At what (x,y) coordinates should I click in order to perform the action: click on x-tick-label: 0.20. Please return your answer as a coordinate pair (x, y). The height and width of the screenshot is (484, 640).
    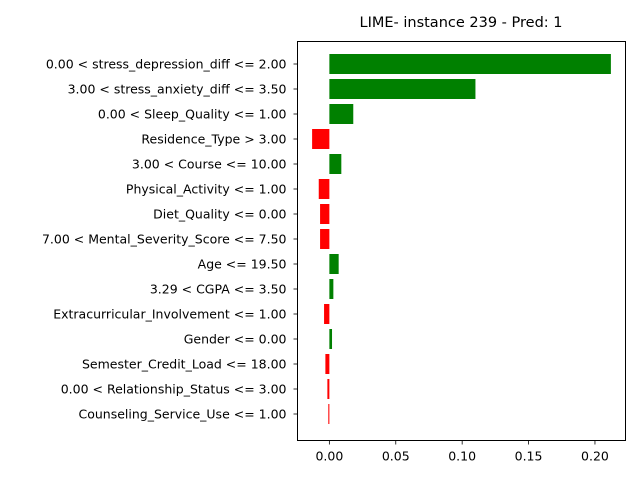
    Looking at the image, I should click on (595, 456).